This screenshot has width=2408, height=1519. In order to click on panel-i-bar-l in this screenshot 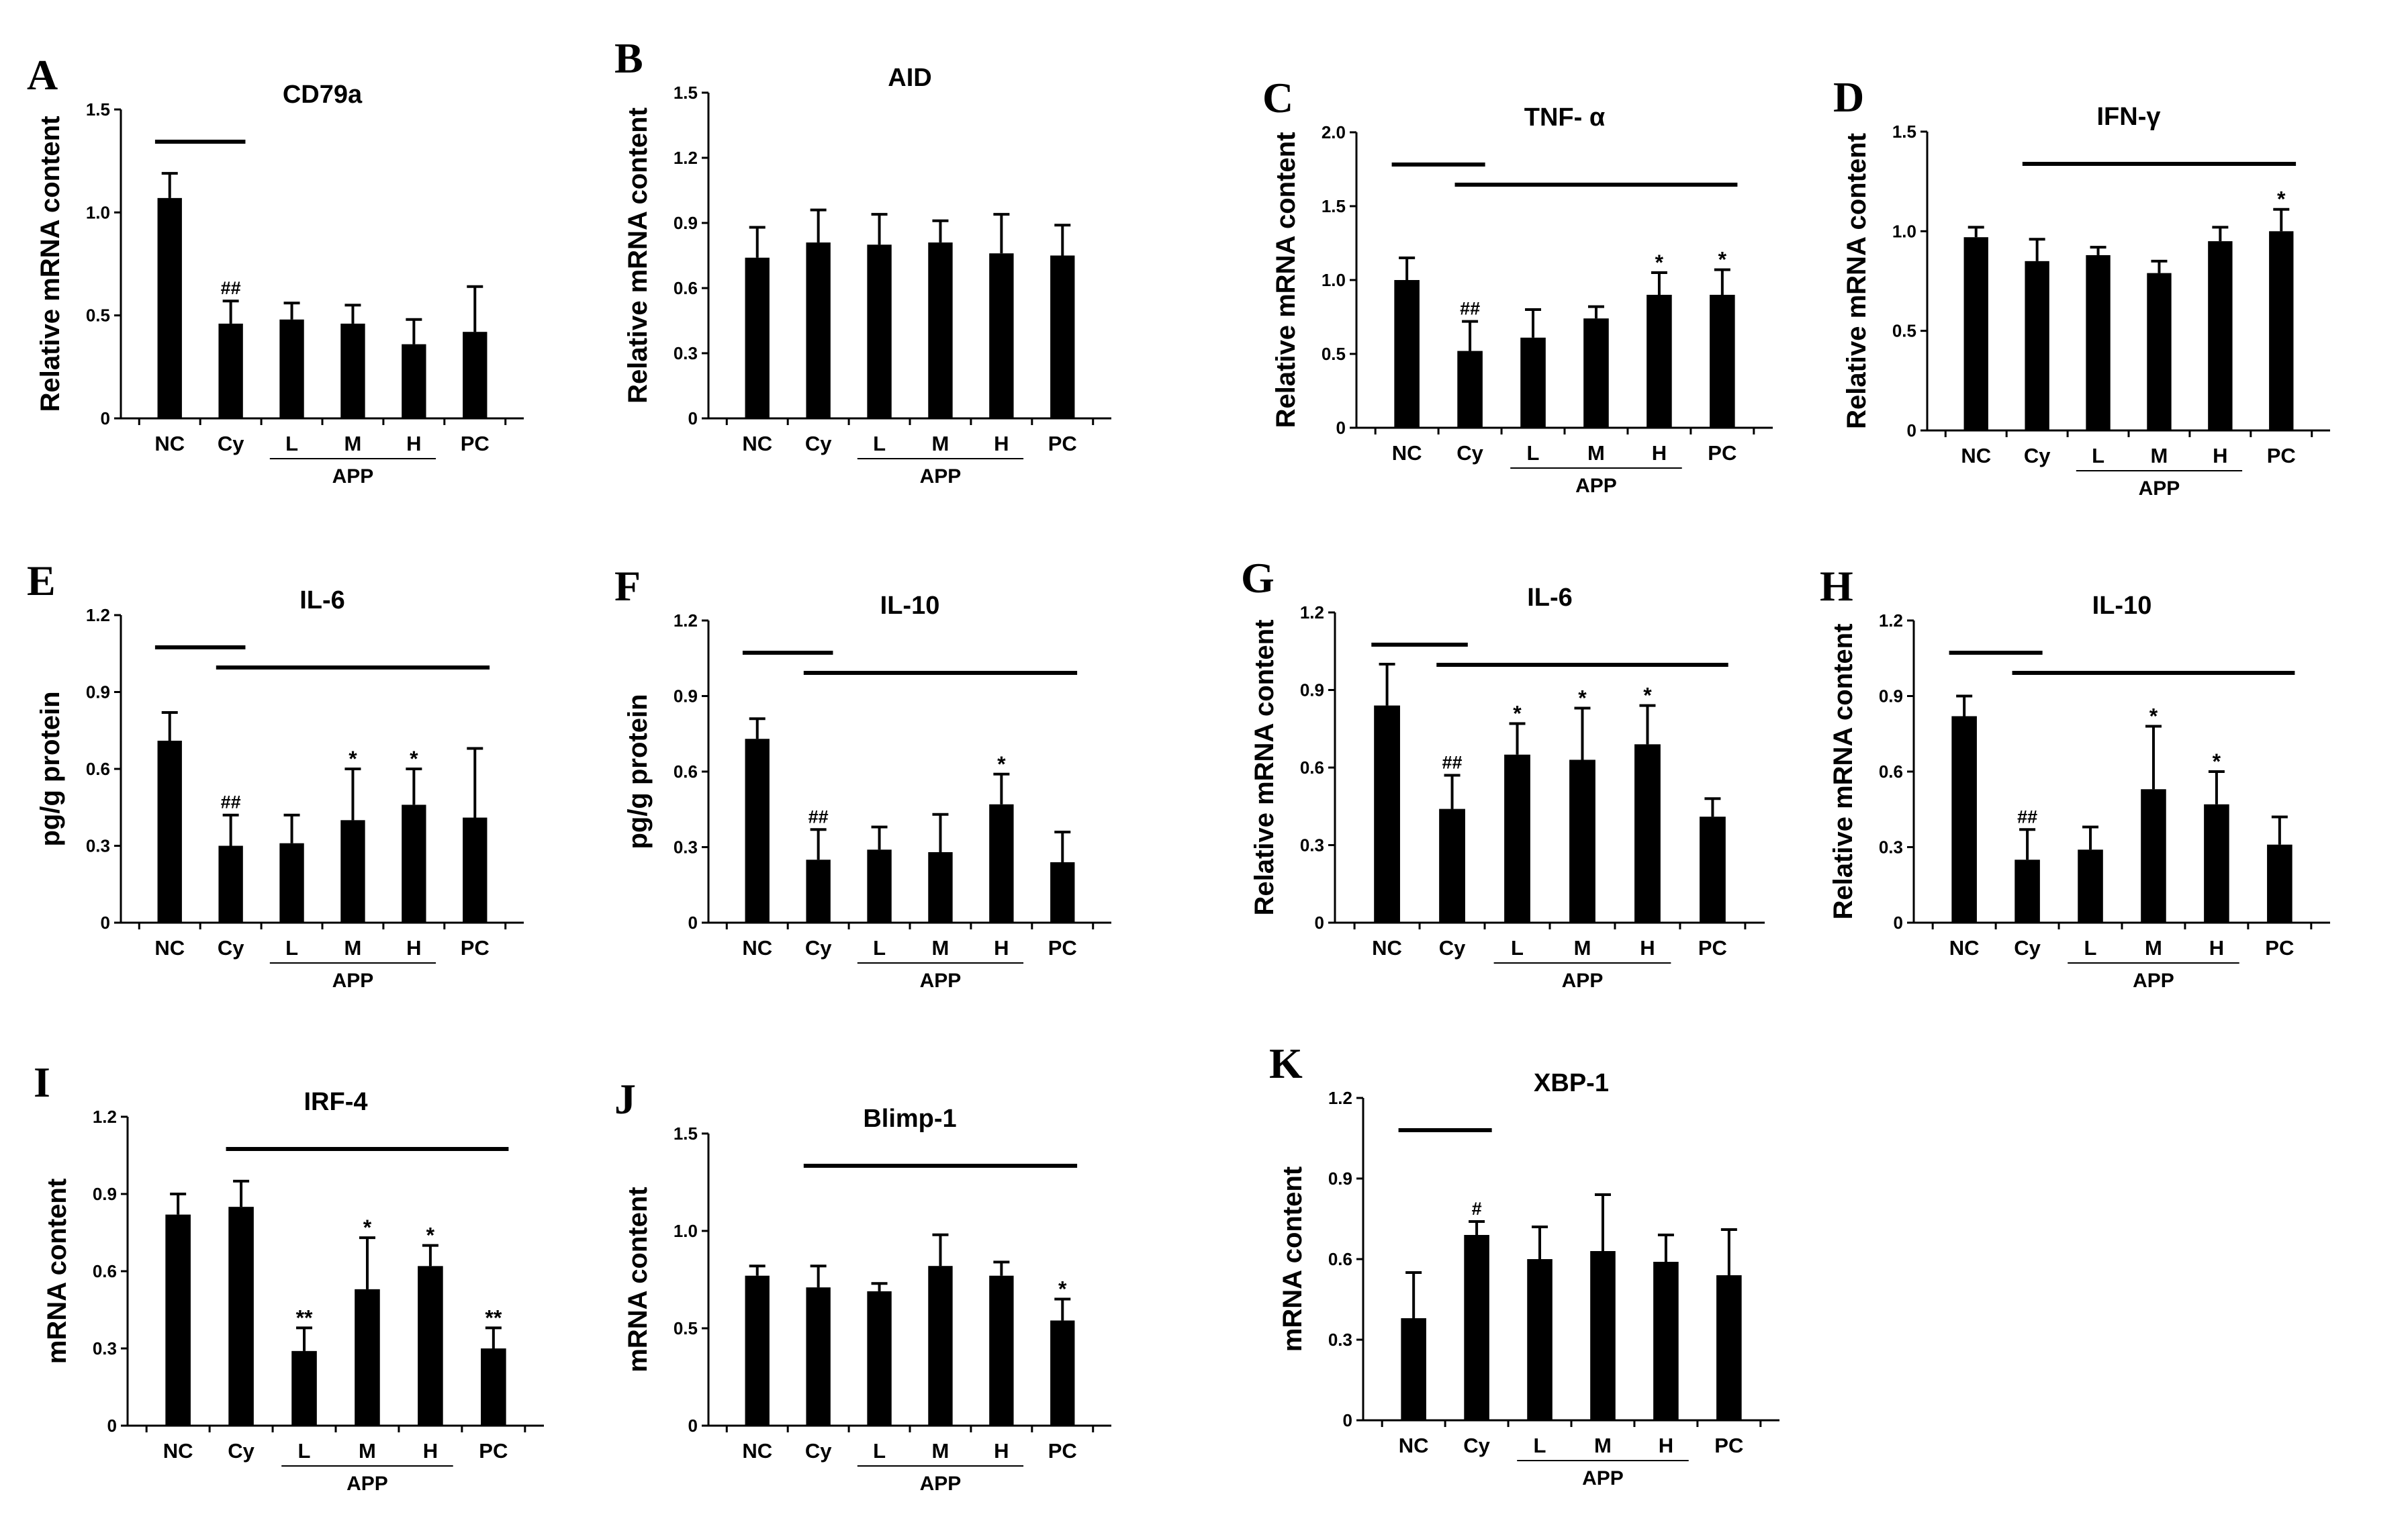, I will do `click(304, 1388)`.